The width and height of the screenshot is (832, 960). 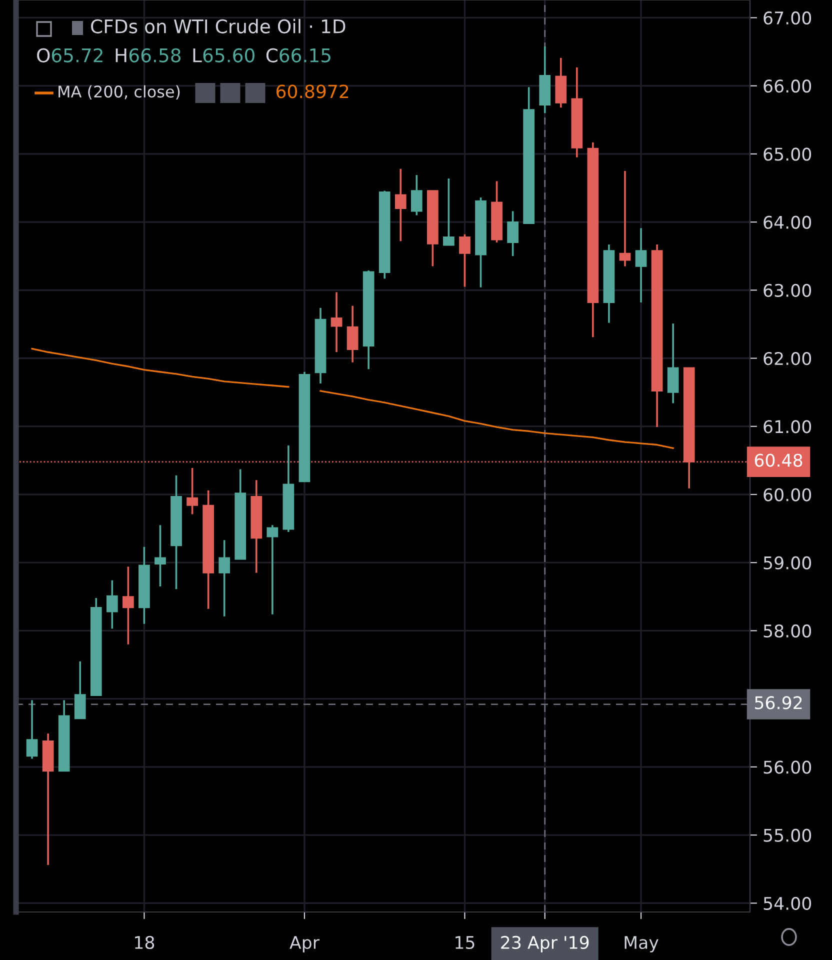 I want to click on y-tick-label: 58.00, so click(x=788, y=631).